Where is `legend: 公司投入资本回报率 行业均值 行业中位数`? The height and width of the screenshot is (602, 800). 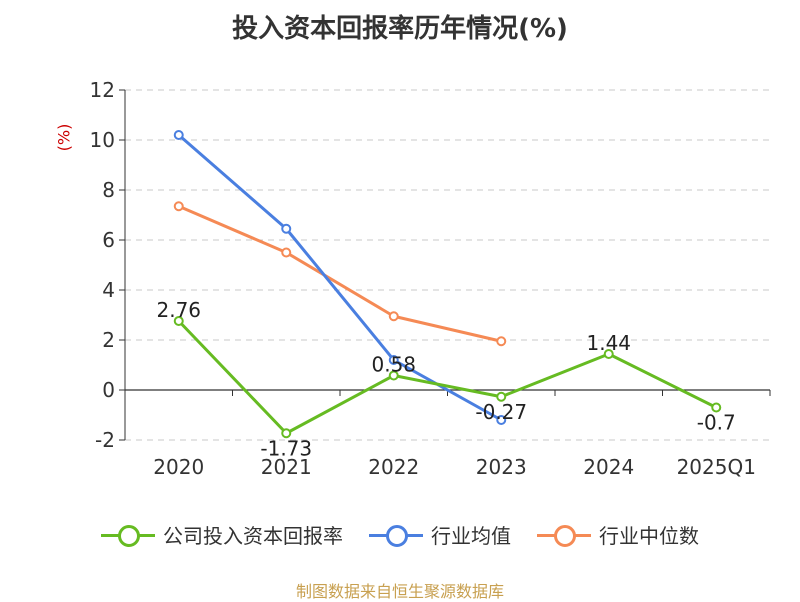 legend: 公司投入资本回报率 行业均值 行业中位数 is located at coordinates (400, 534).